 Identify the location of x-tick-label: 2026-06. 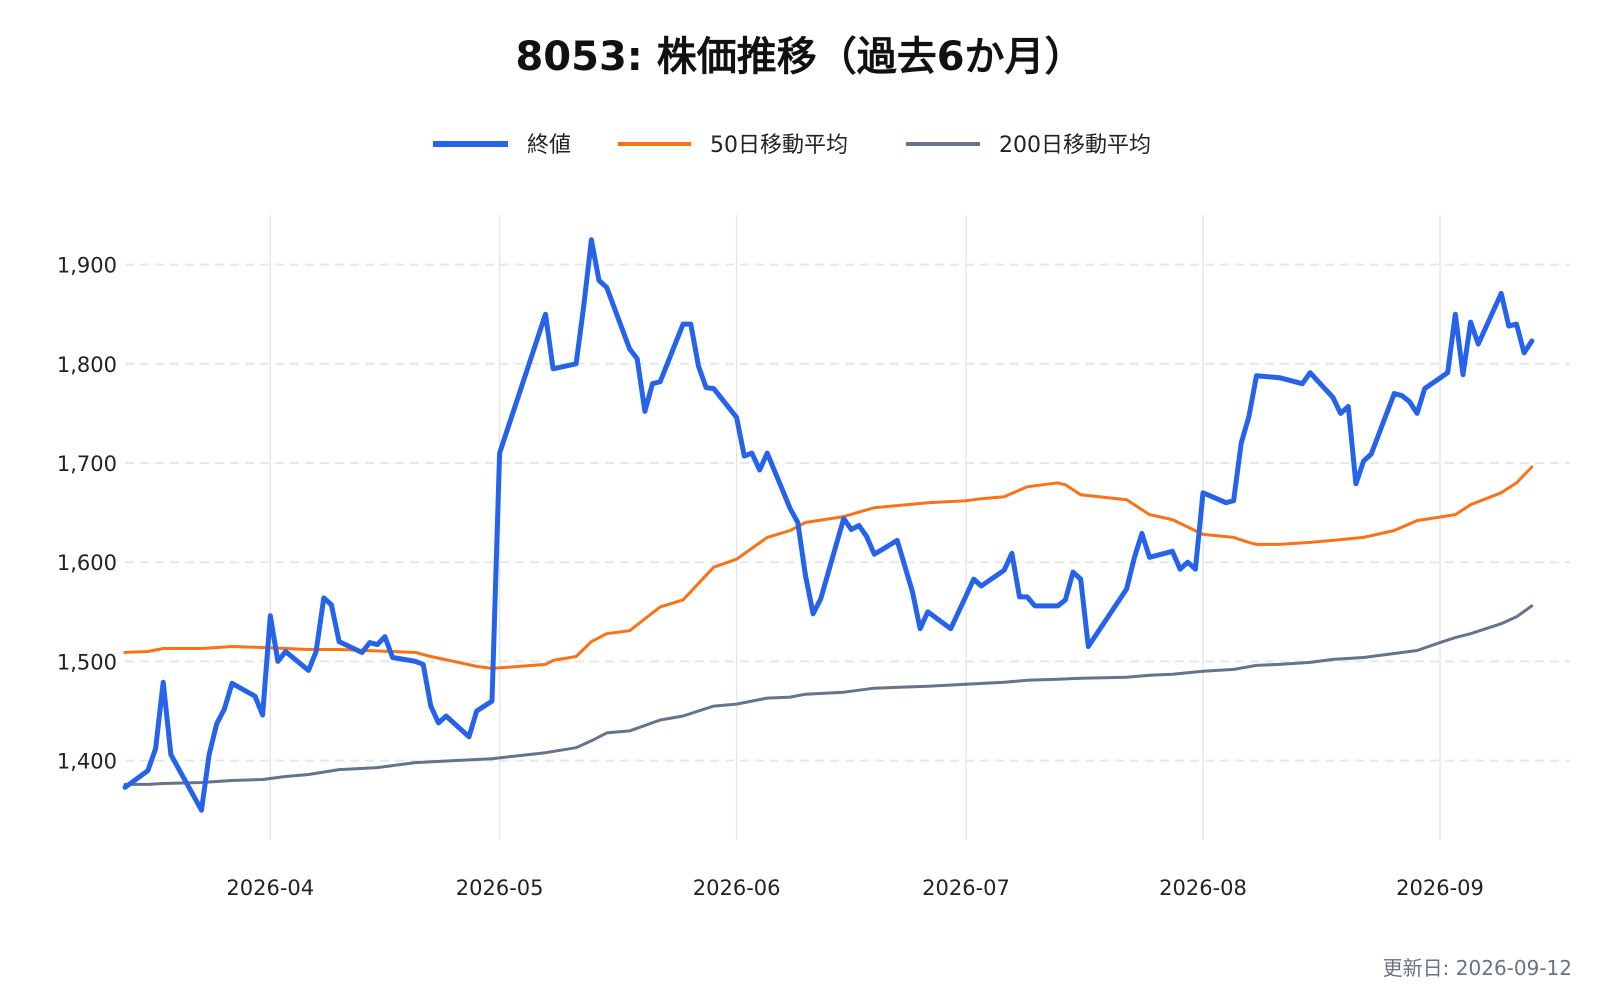
(737, 888).